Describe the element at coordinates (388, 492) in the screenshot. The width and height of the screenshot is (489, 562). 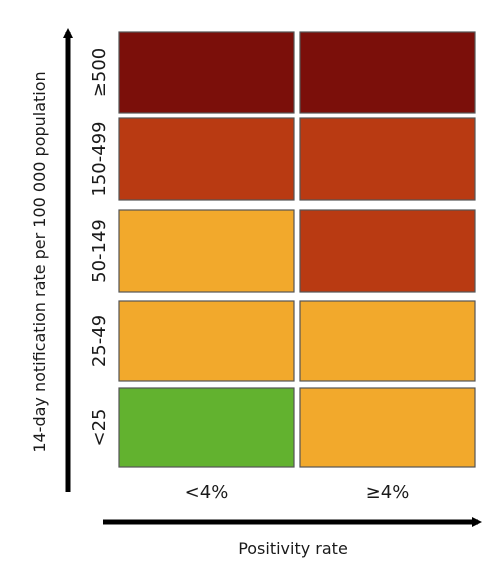
I see `x-tick-label: ≥4%` at that location.